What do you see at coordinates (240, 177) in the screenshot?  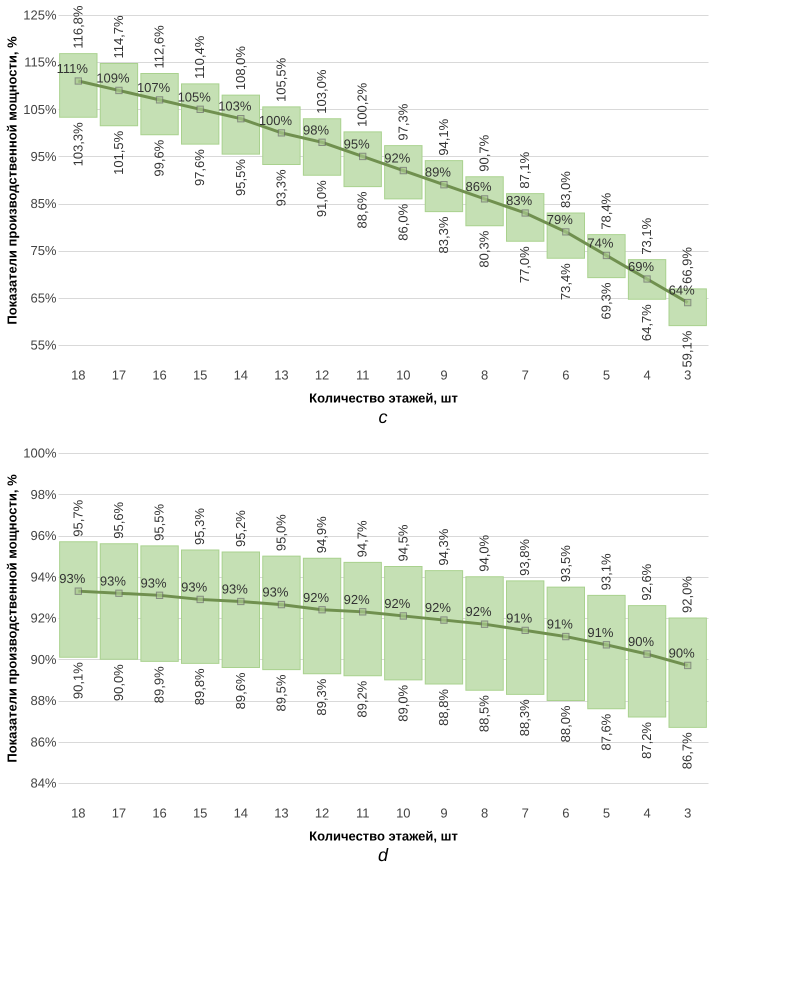 I see `annotation: 95,5%` at bounding box center [240, 177].